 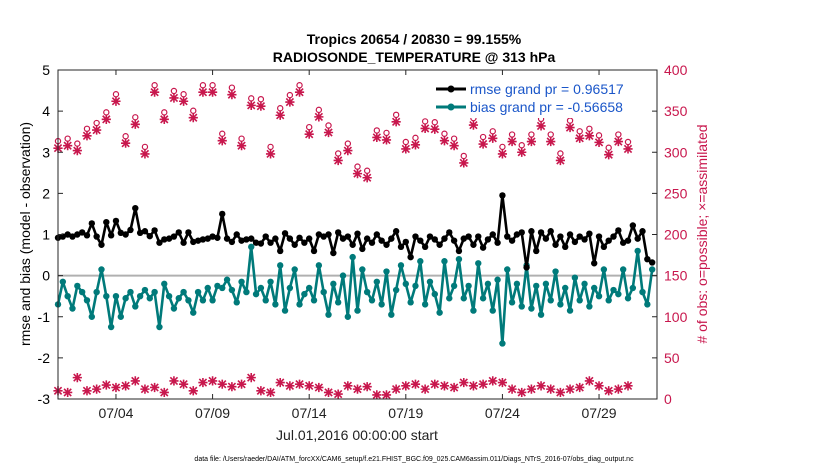 I want to click on y-axis-right-label: # of obs: o=possible; ×=assimilated, so click(x=702, y=233).